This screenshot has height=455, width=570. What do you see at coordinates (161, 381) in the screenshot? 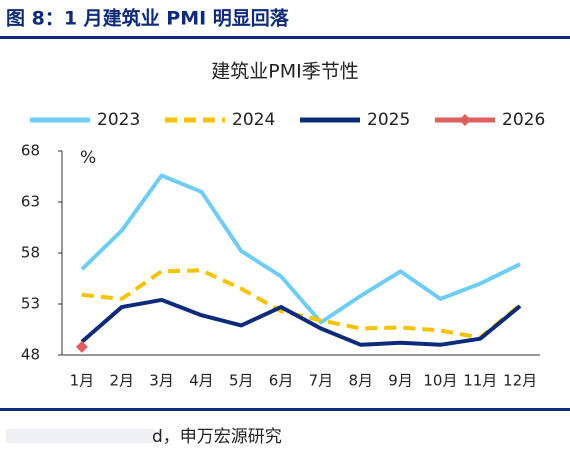
I see `x-tick-label: 3月` at bounding box center [161, 381].